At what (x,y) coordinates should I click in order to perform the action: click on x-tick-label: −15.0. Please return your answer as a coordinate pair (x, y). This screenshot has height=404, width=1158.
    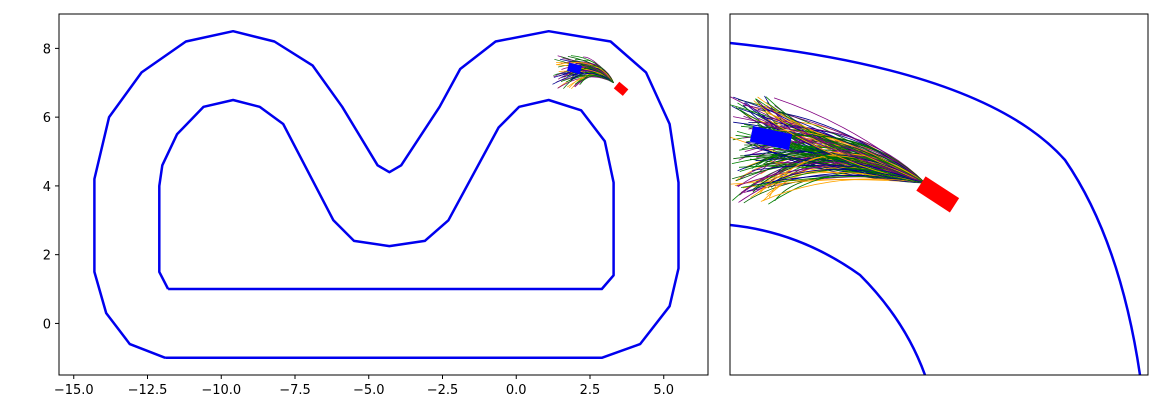
    Looking at the image, I should click on (74, 390).